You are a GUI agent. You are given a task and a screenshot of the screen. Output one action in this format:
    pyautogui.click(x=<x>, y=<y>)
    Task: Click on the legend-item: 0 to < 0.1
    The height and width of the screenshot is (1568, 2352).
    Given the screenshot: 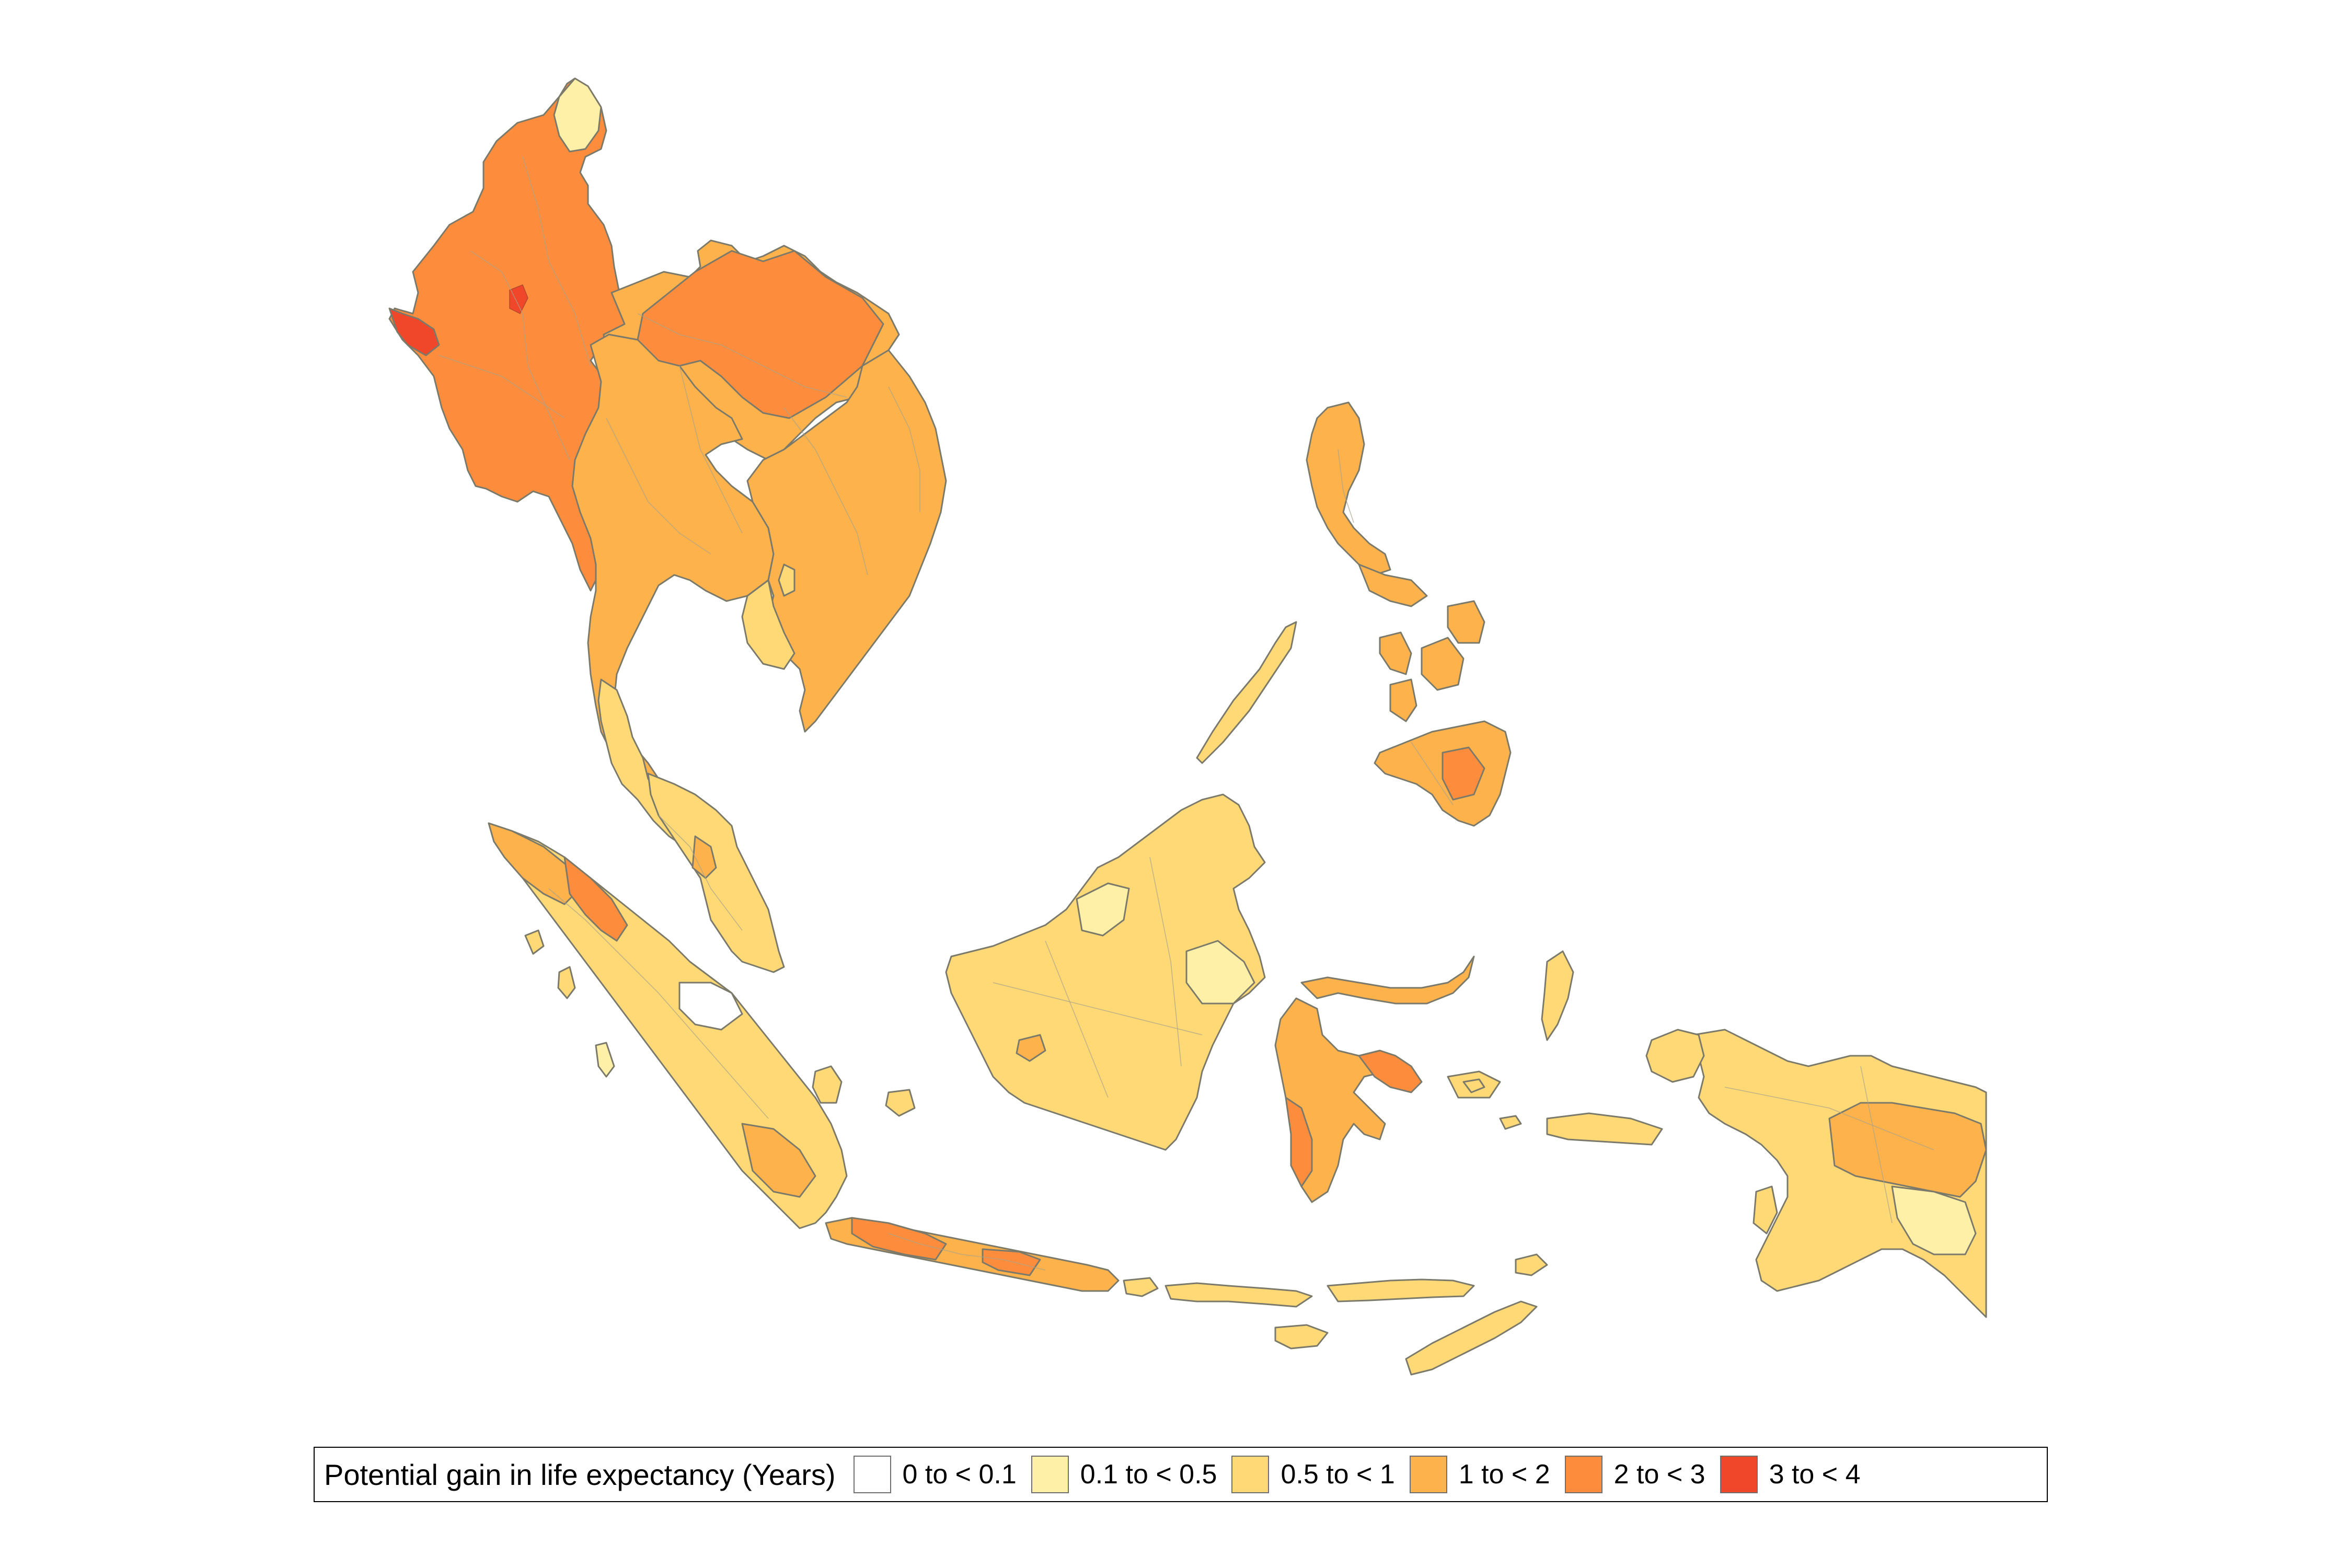 What is the action you would take?
    pyautogui.click(x=935, y=1474)
    